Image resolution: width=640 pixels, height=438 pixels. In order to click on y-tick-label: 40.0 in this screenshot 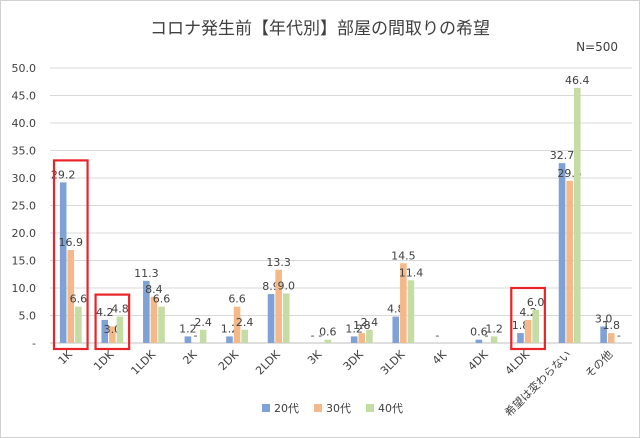, I will do `click(24, 123)`.